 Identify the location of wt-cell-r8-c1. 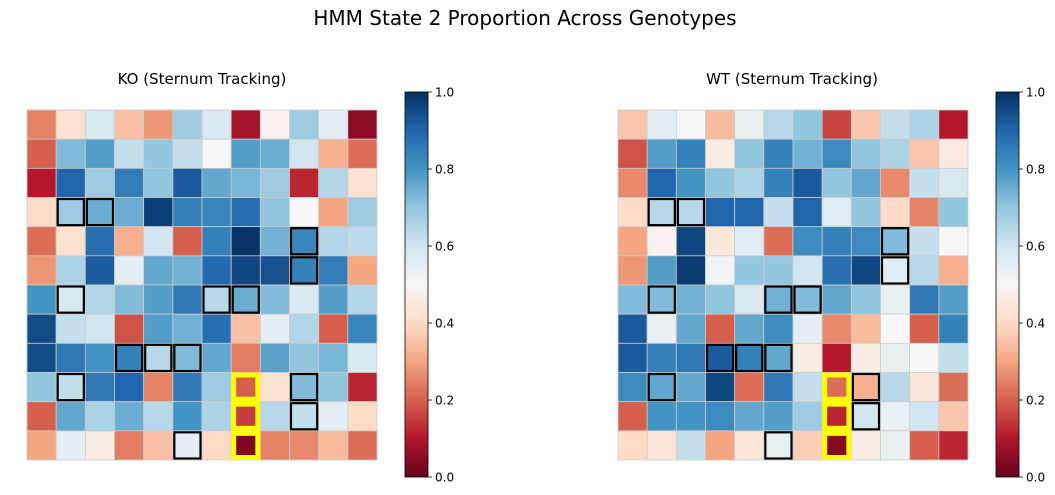
(661, 357).